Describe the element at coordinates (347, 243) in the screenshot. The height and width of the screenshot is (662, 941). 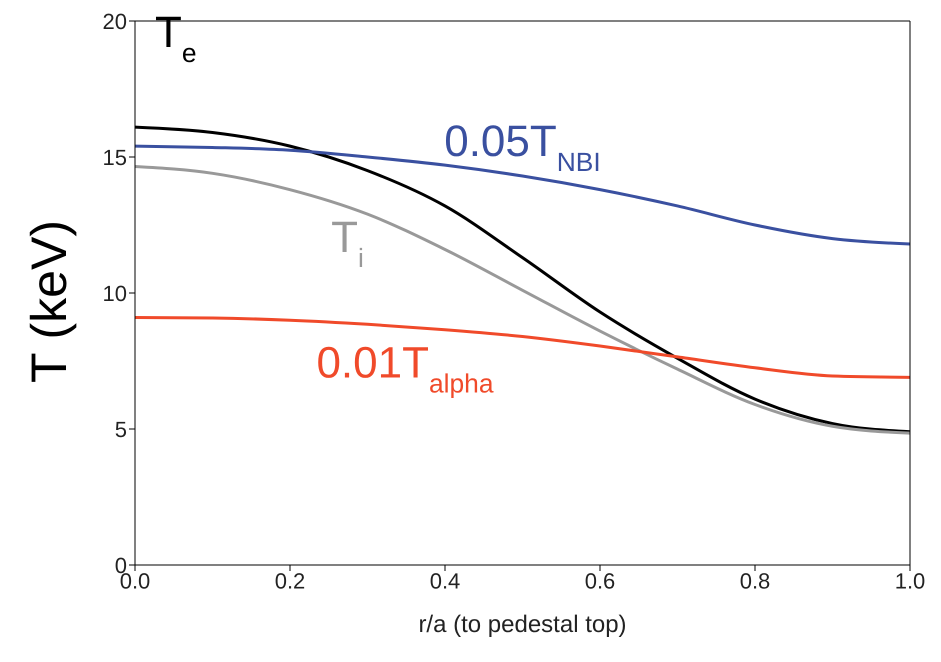
I see `series-label: T$_{i}$` at that location.